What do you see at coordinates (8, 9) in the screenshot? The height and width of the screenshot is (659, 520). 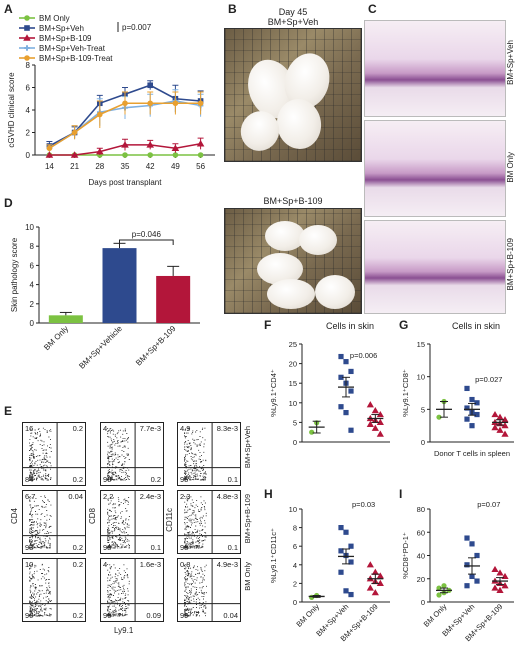 I see `panel-label-a: A` at bounding box center [8, 9].